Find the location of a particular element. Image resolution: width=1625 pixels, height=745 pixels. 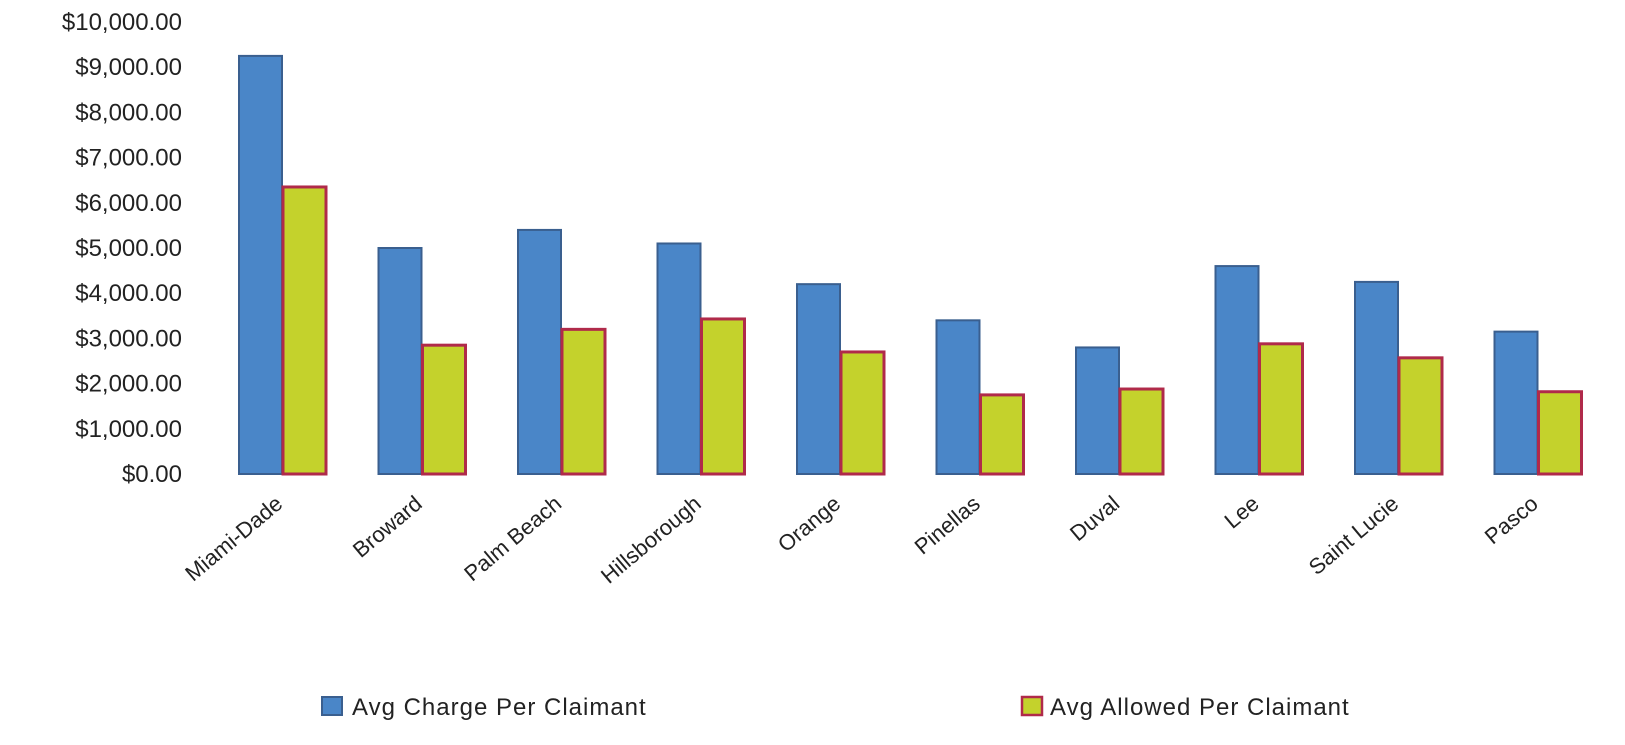

legend-item-avg-allowed: Avg Allowed Per Claimant is located at coordinates (1185, 707).